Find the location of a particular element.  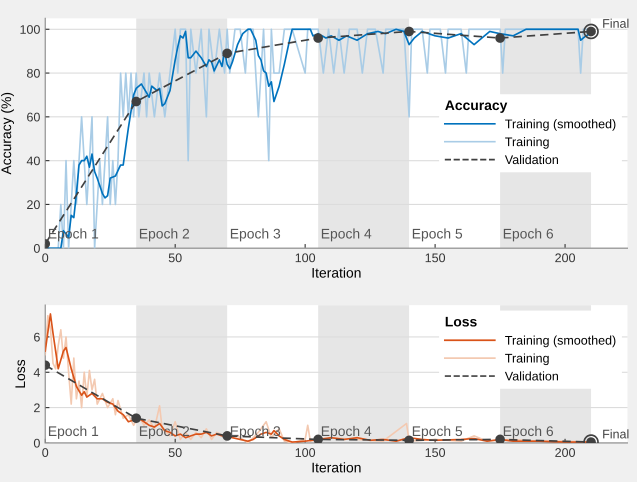

y-axis-title: Accuracy (%) is located at coordinates (7, 133).